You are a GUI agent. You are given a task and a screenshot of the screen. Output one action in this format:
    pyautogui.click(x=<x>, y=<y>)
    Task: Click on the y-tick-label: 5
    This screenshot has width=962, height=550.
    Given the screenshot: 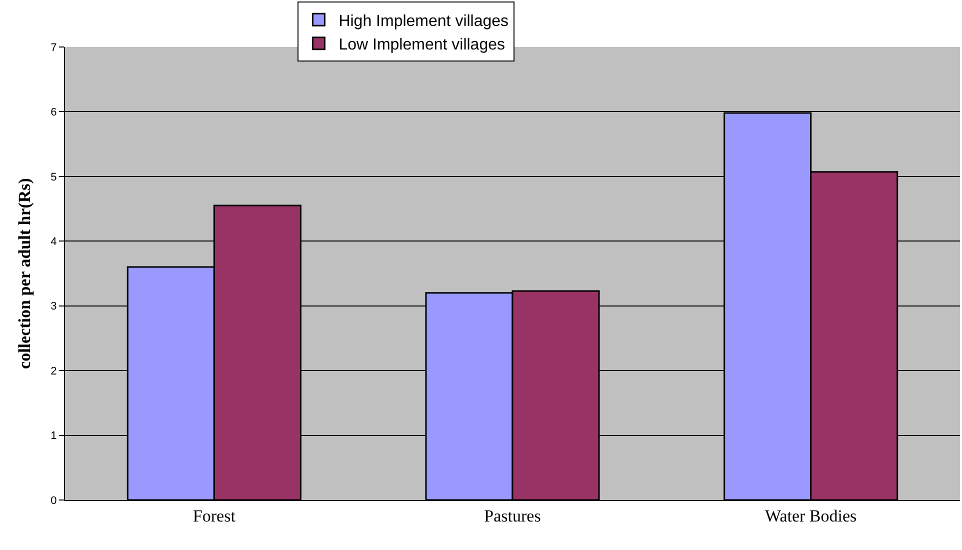 What is the action you would take?
    pyautogui.click(x=53, y=177)
    